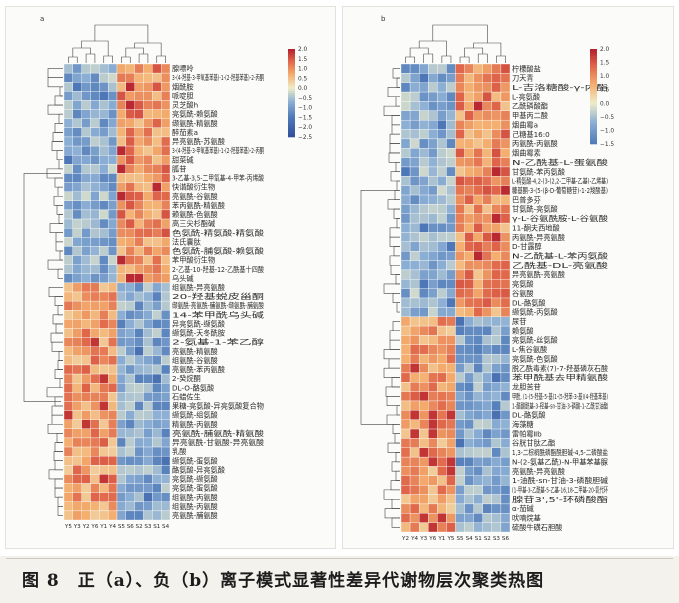 The image size is (679, 603). Describe the element at coordinates (380, 298) in the screenshot. I see `row-dendrogram` at that location.